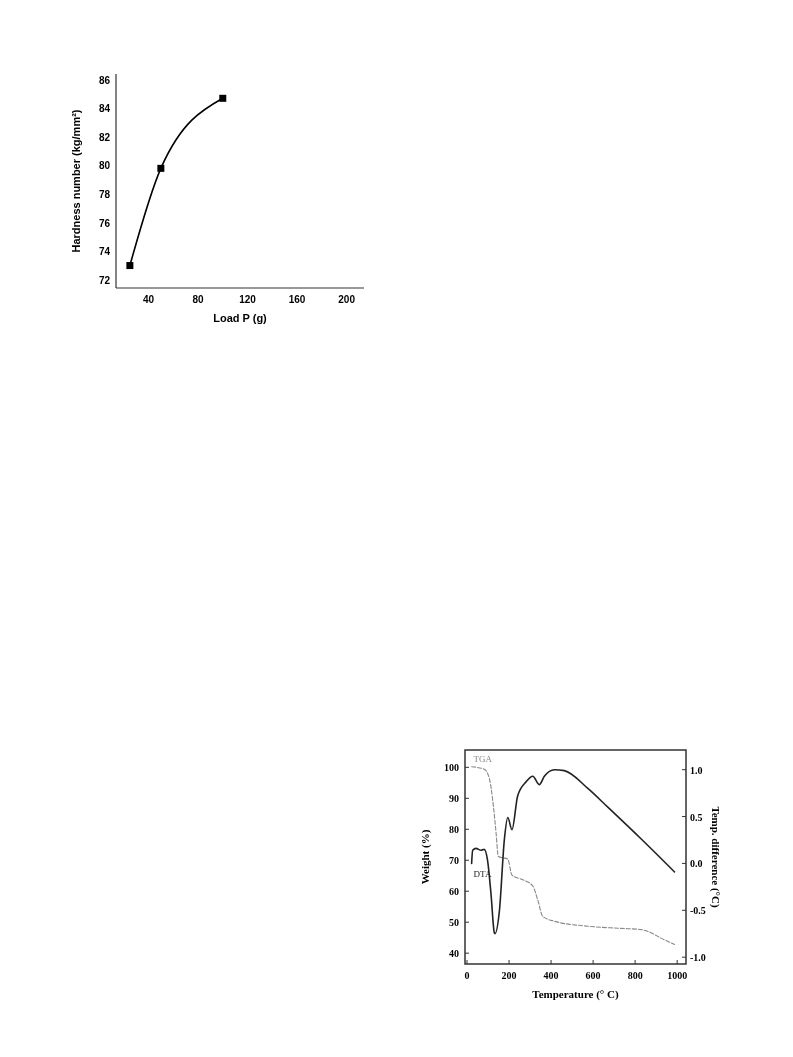 The image size is (793, 1057). Describe the element at coordinates (104, 109) in the screenshot. I see `y-tick-label: 84` at that location.